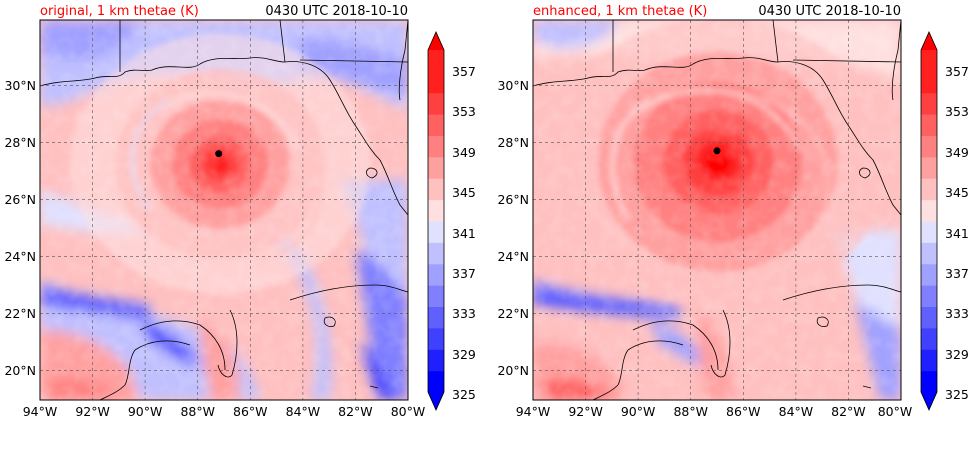  What do you see at coordinates (119, 11) in the screenshot?
I see `panel-title: original, 1 km thetae (K)` at bounding box center [119, 11].